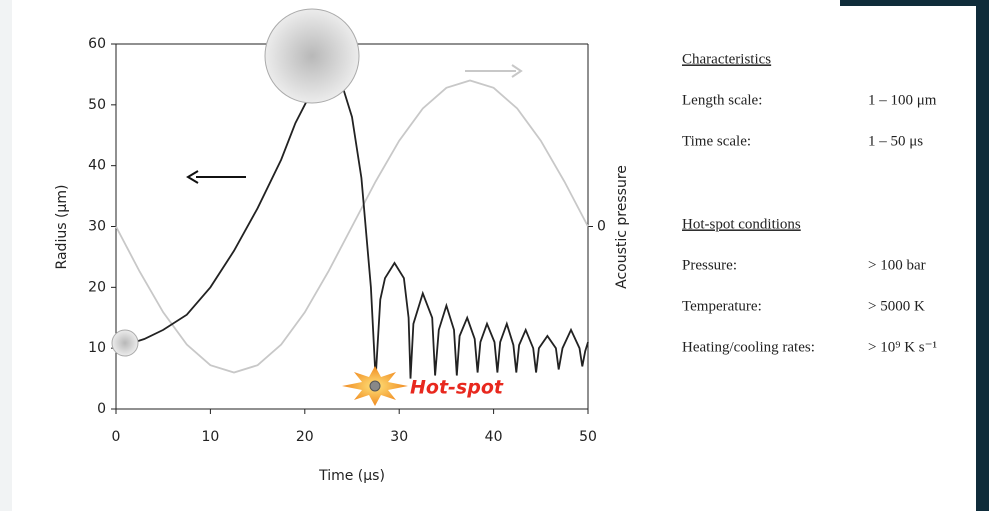 The width and height of the screenshot is (989, 511). What do you see at coordinates (312, 56) in the screenshot?
I see `bubble-large` at bounding box center [312, 56].